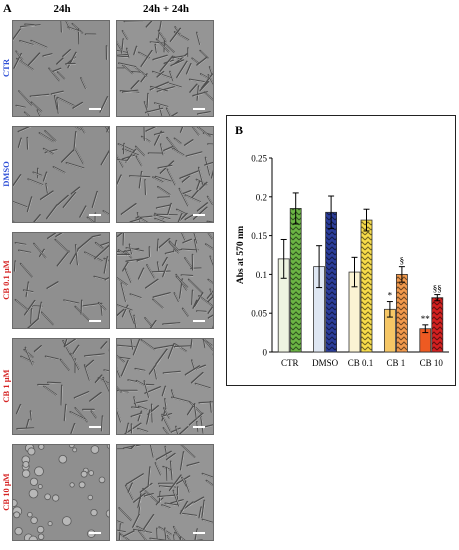 This screenshot has height=550, width=459. What do you see at coordinates (6, 173) in the screenshot?
I see `row-label-1: DMSO` at bounding box center [6, 173].